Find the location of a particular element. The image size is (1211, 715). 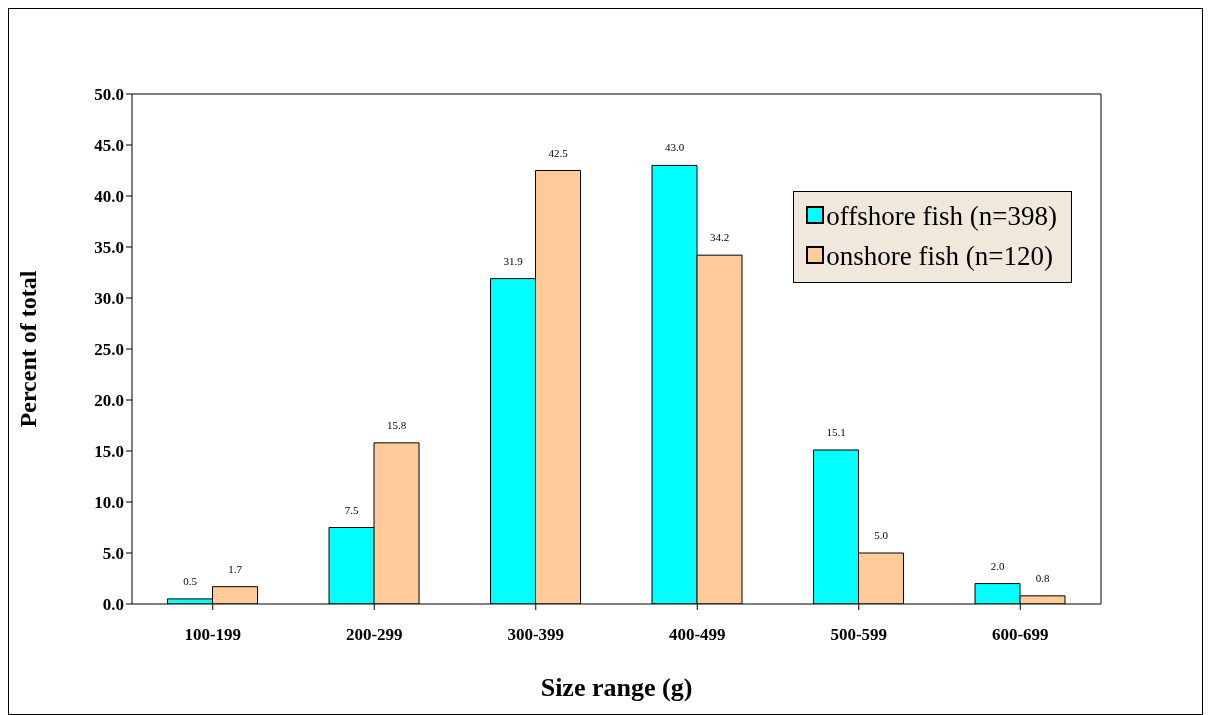

data-label: 7.5 is located at coordinates (351, 509).